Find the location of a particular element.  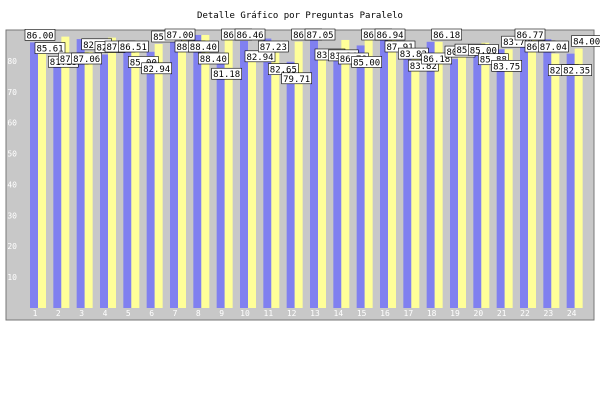

data-label: 87.23 is located at coordinates (273, 48).